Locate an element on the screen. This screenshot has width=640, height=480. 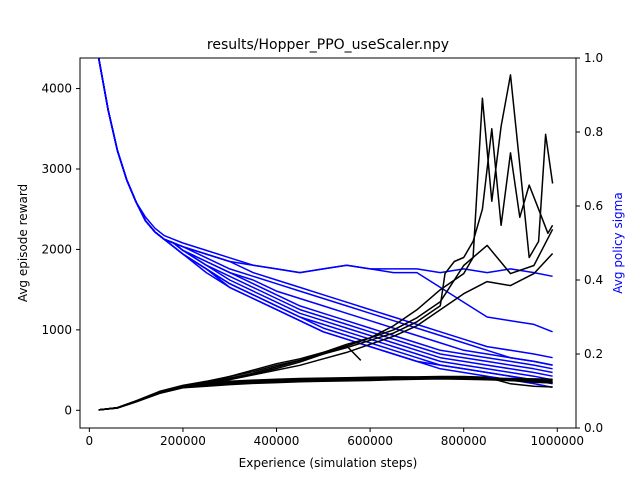
y-tick-label-3: 3000 is located at coordinates (56, 169).